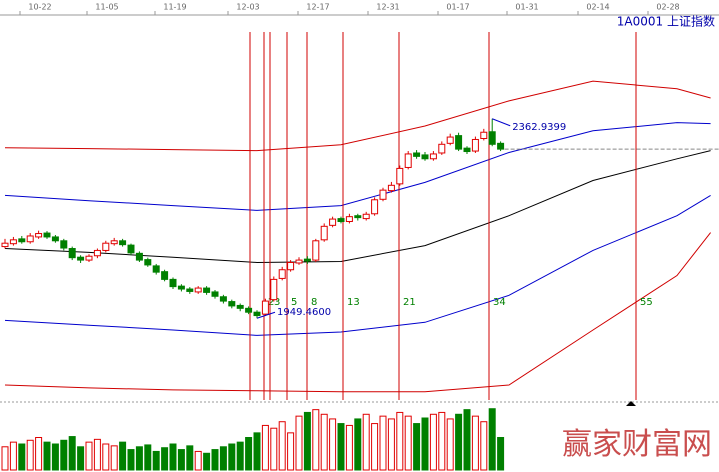 Image resolution: width=719 pixels, height=472 pixels. What do you see at coordinates (353, 302) in the screenshot?
I see `fib-label: 13` at bounding box center [353, 302].